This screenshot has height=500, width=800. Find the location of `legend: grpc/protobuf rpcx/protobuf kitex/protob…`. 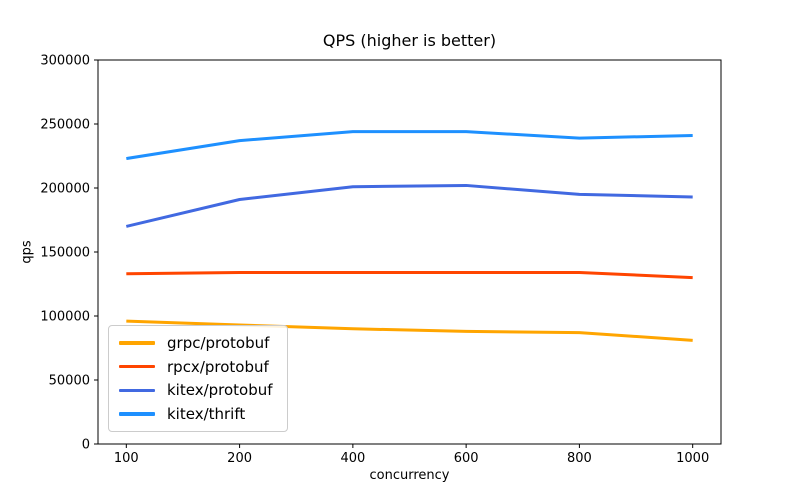

legend: grpc/protobuf rpcx/protobuf kitex/protob… is located at coordinates (198, 378).